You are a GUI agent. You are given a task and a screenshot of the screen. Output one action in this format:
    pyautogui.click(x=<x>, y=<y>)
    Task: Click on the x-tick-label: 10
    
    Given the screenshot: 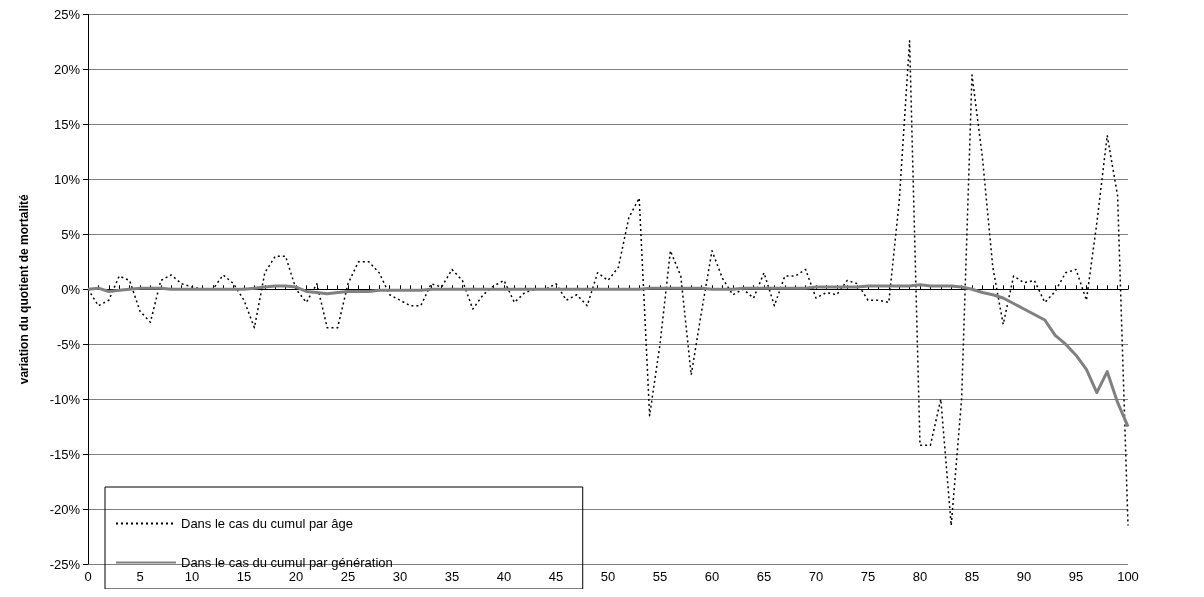 What is the action you would take?
    pyautogui.click(x=192, y=576)
    